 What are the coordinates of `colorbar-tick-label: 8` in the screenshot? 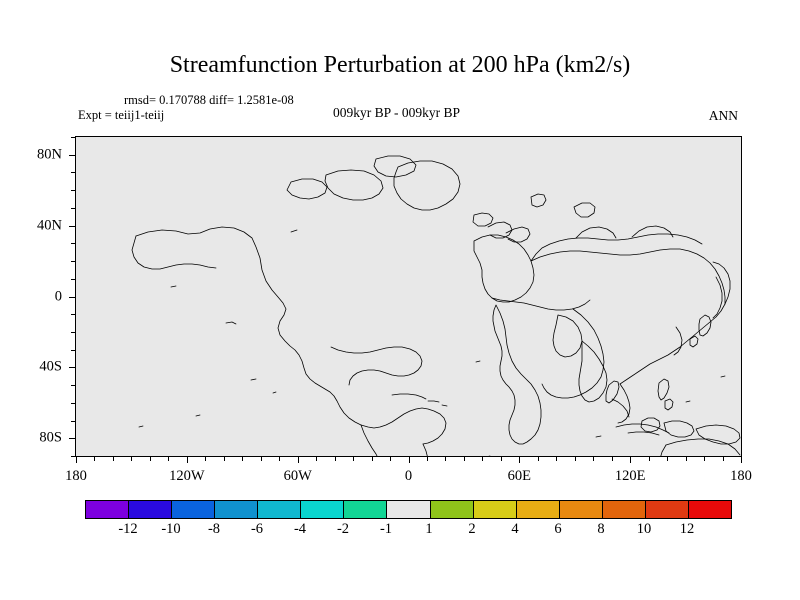 It's located at (601, 529).